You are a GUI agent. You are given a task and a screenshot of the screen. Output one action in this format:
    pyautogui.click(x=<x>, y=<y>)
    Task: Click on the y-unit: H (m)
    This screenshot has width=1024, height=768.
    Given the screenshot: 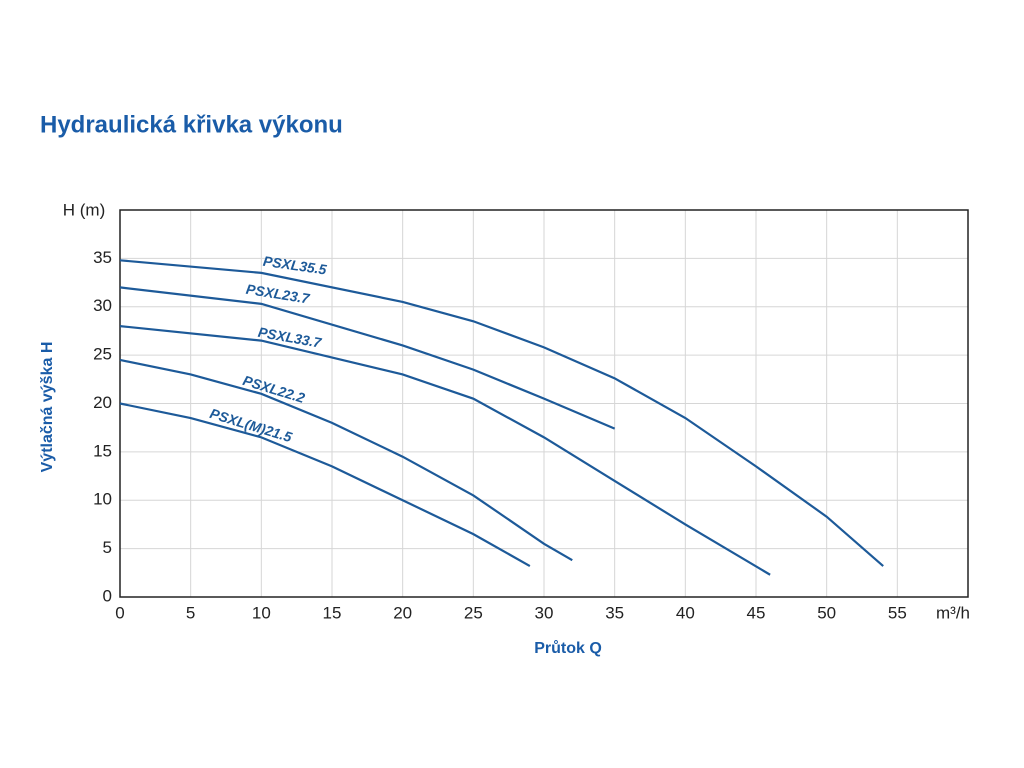 What is the action you would take?
    pyautogui.click(x=84, y=209)
    